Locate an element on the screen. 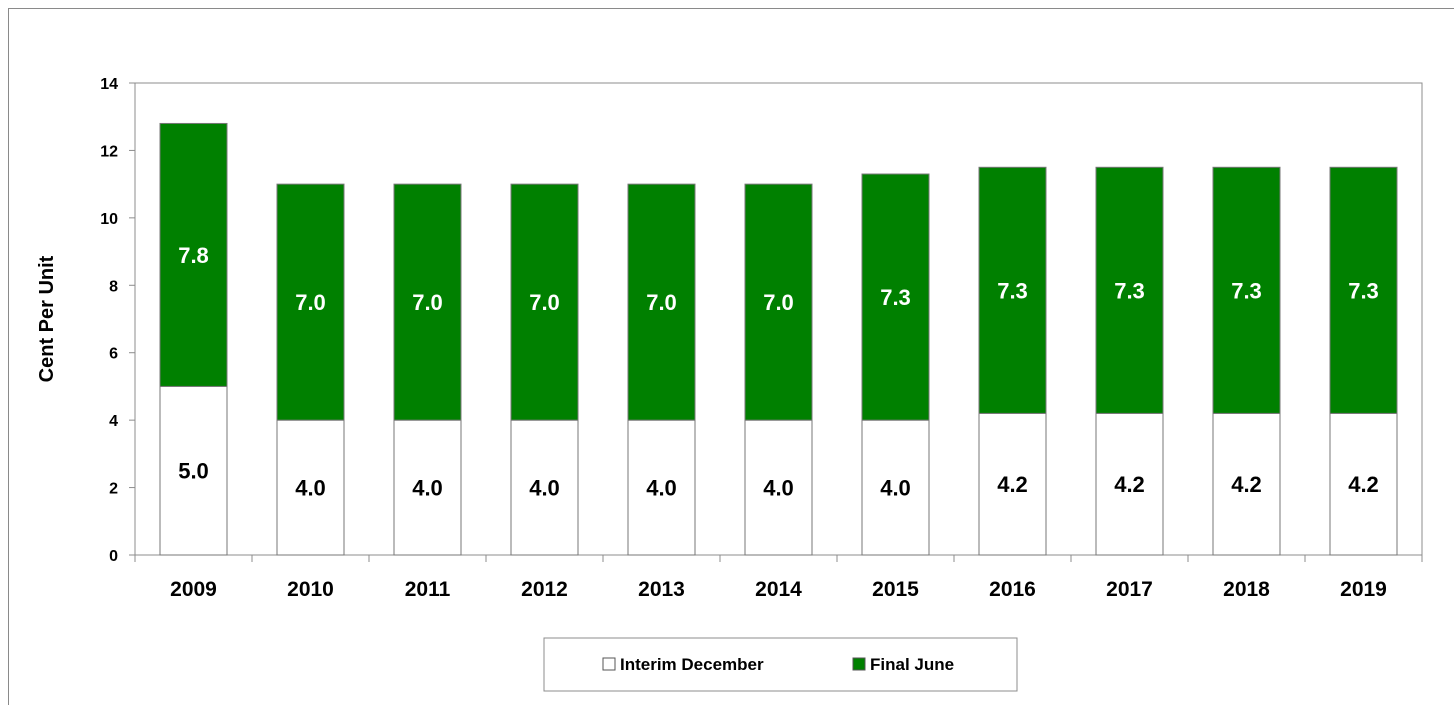 Image resolution: width=1456 pixels, height=705 pixels. y-tick-label: 8 is located at coordinates (113, 286).